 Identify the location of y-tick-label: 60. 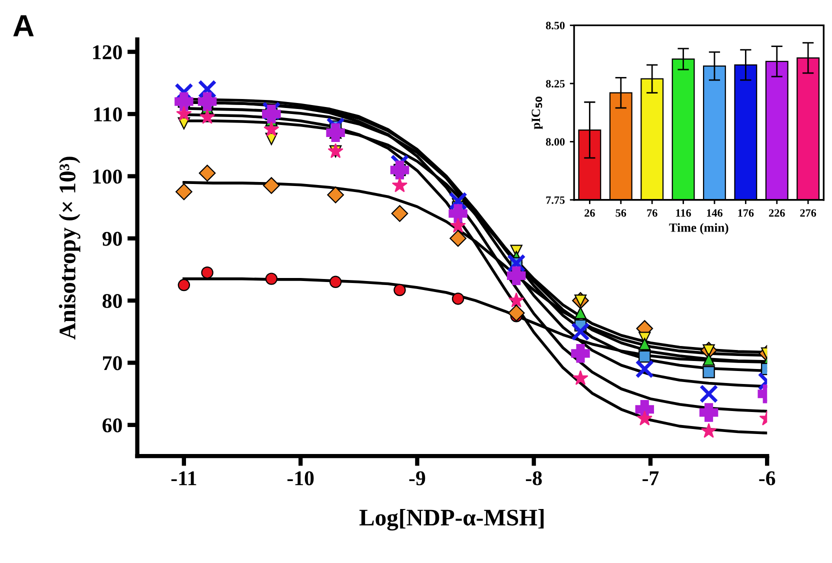
(112, 425).